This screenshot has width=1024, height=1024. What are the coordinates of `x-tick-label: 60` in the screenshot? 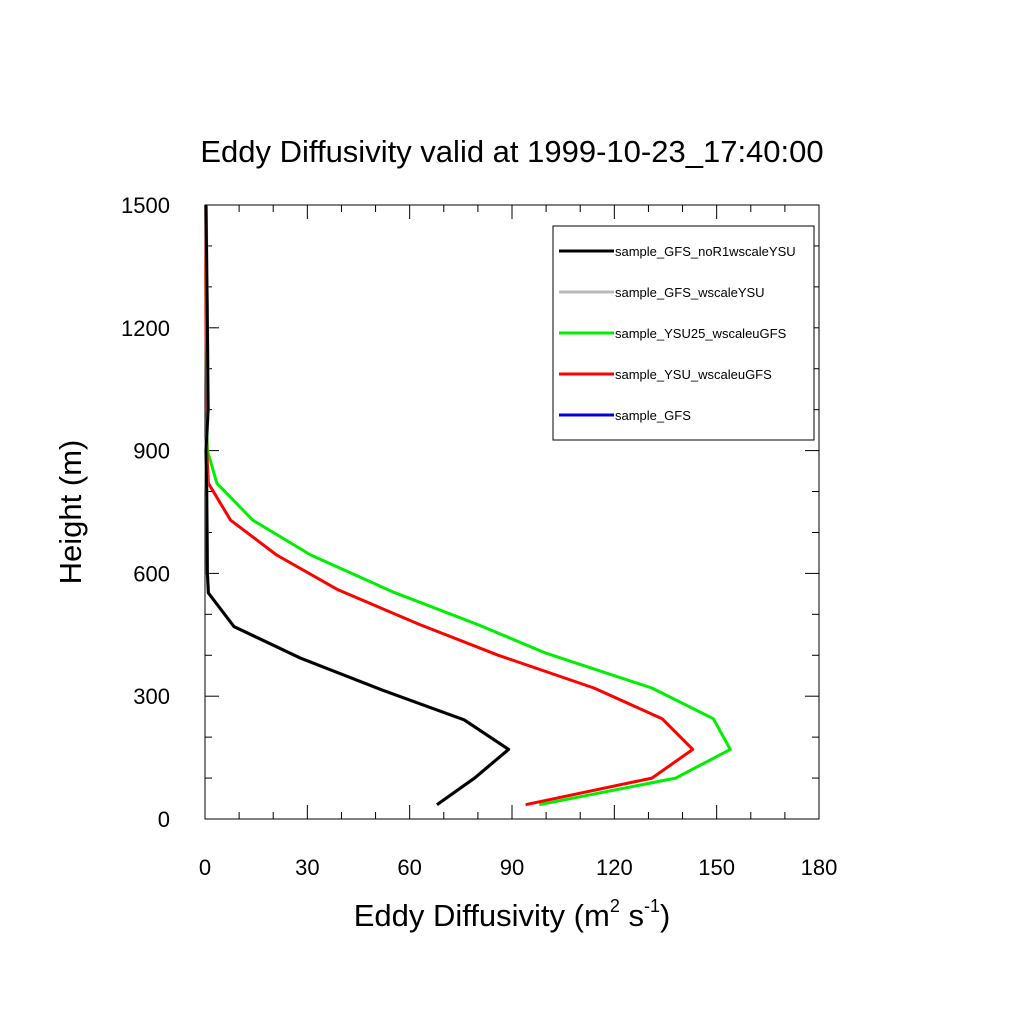 It's located at (409, 867).